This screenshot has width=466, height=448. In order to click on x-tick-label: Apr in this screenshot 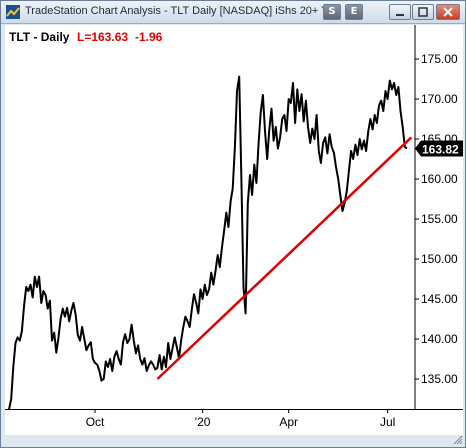, I will do `click(288, 422)`.